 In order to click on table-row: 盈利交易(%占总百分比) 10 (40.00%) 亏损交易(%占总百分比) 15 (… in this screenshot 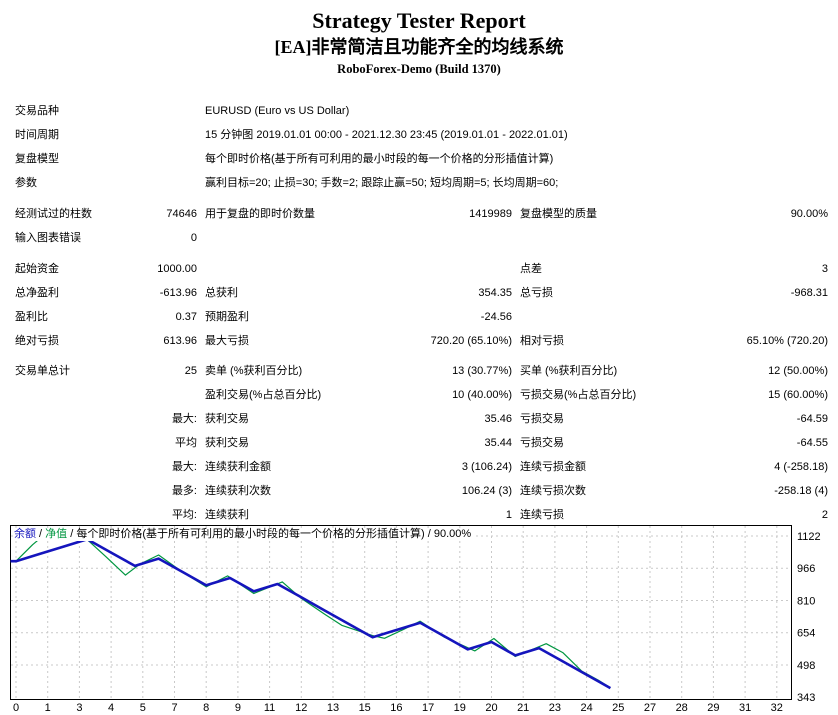, I will do `click(419, 395)`.